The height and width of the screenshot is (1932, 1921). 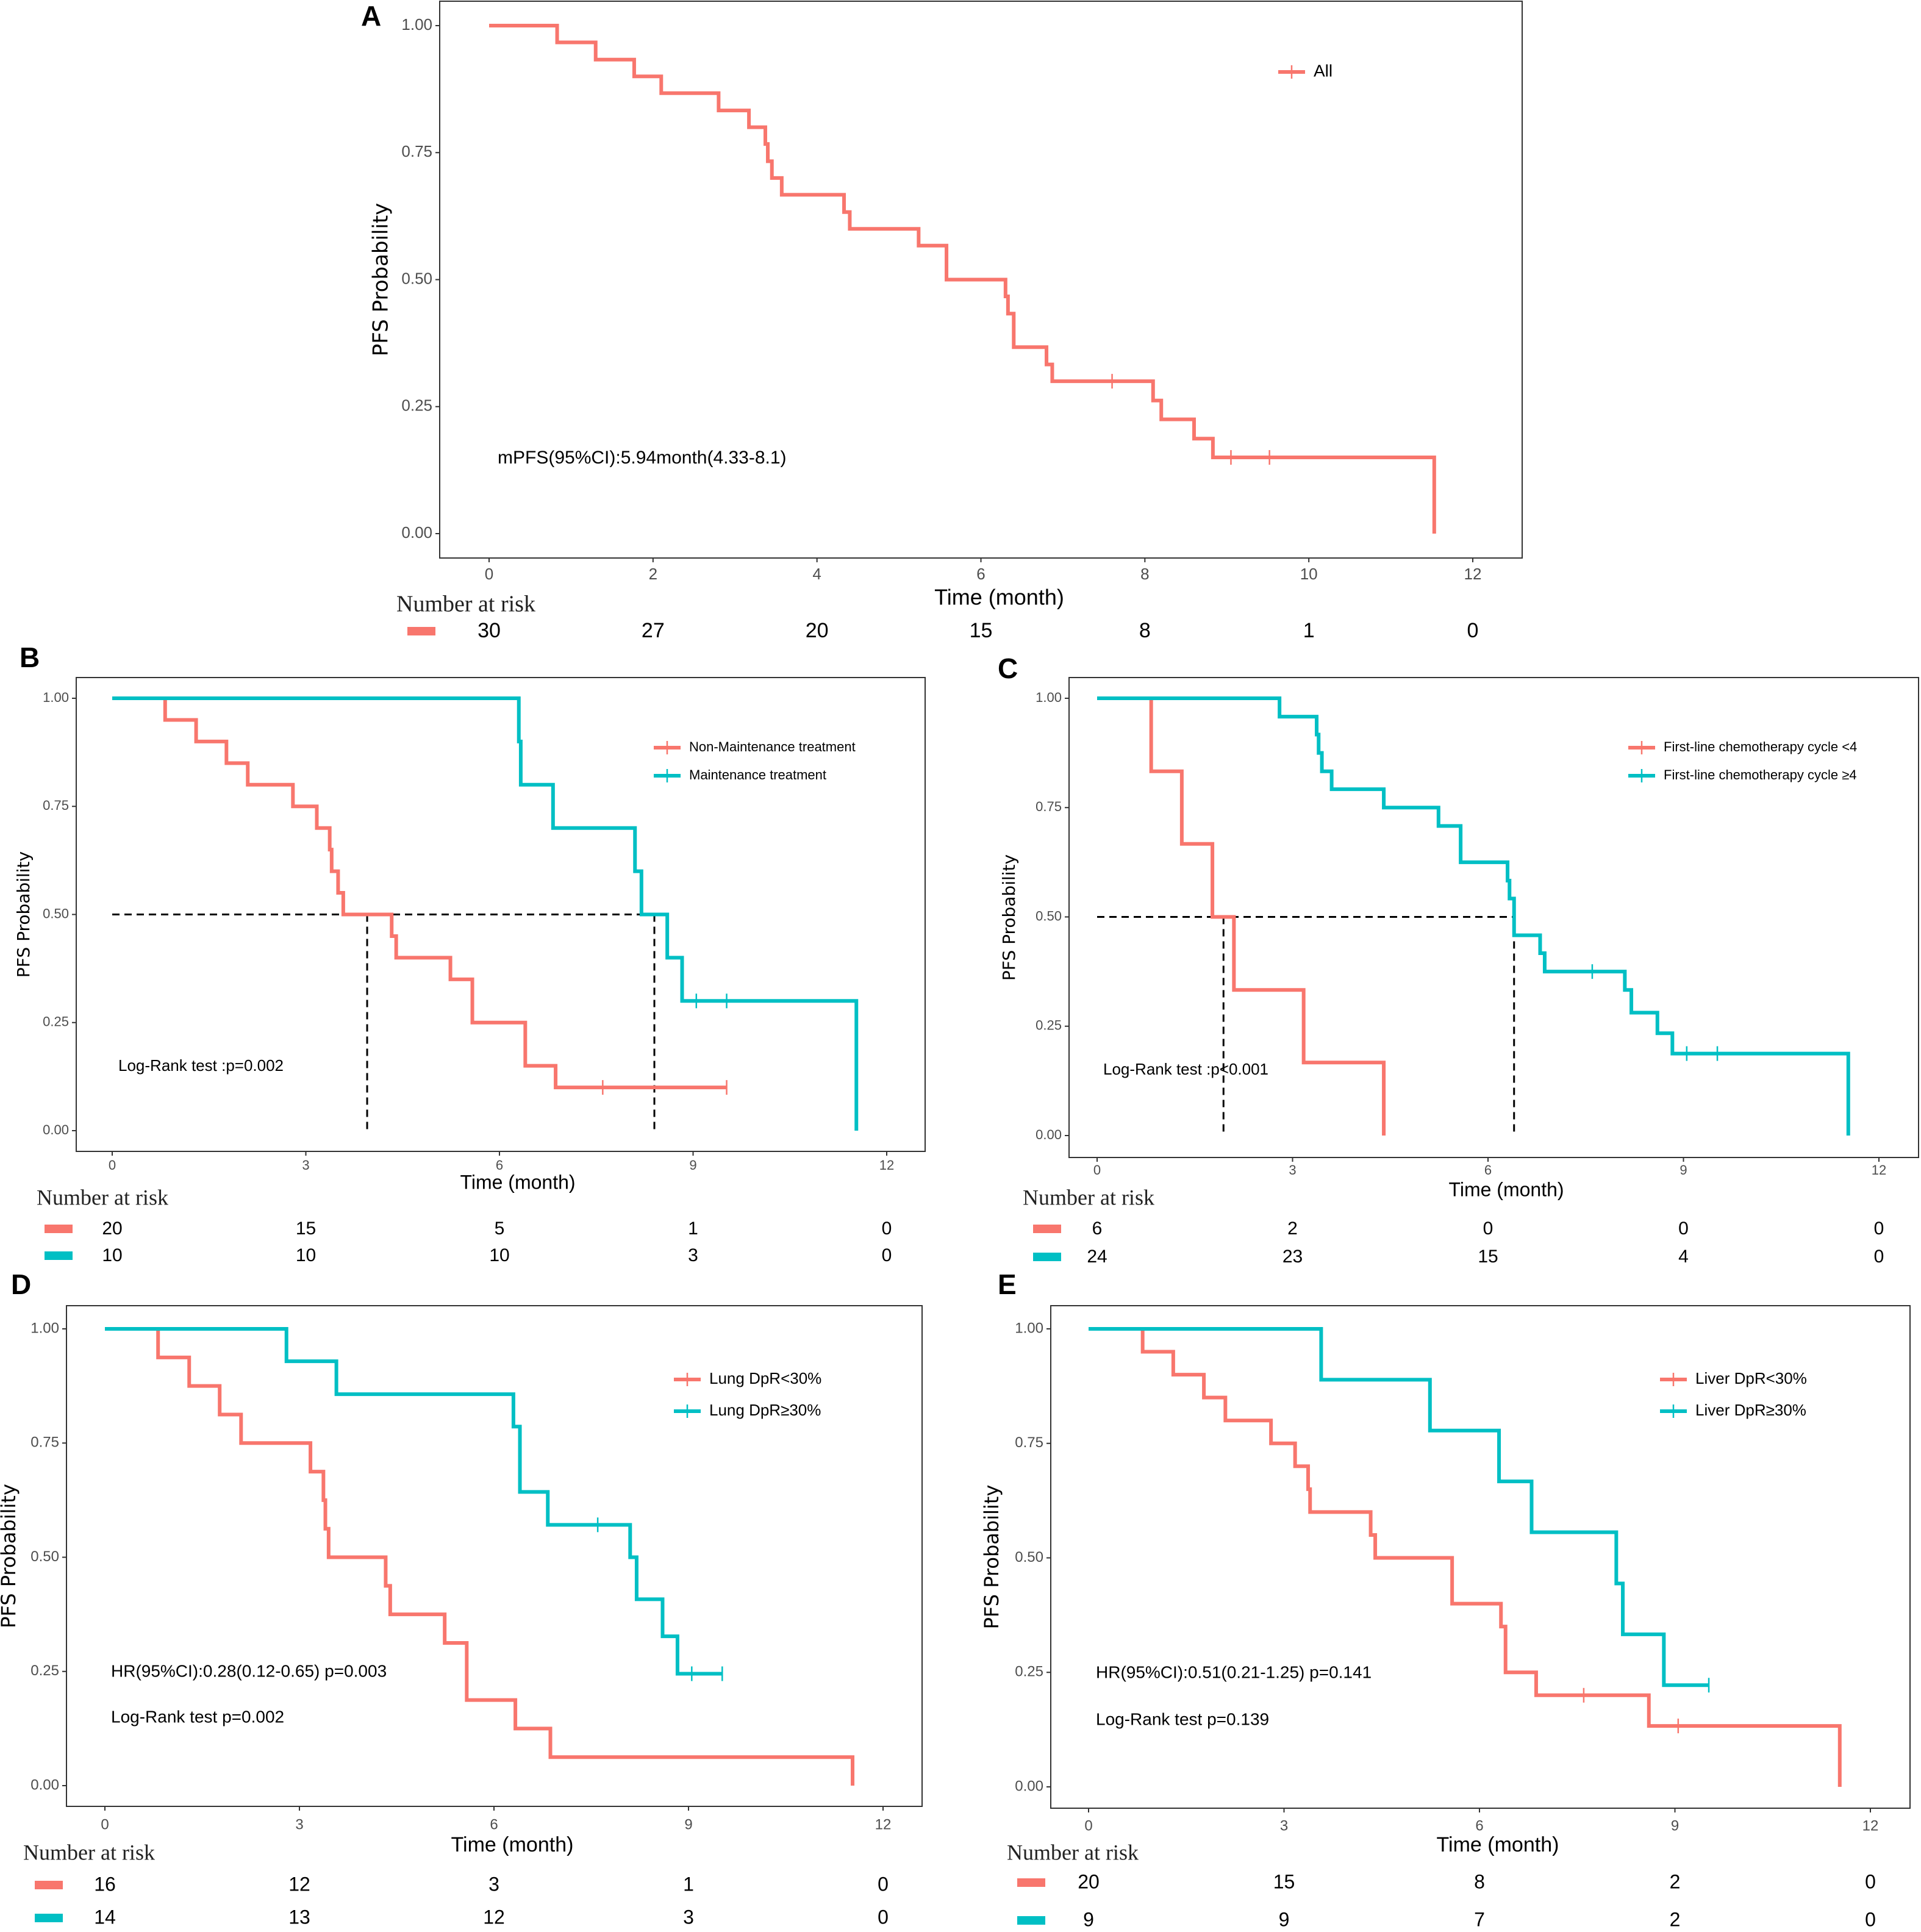 I want to click on x-tick-label: 8, so click(x=1144, y=574).